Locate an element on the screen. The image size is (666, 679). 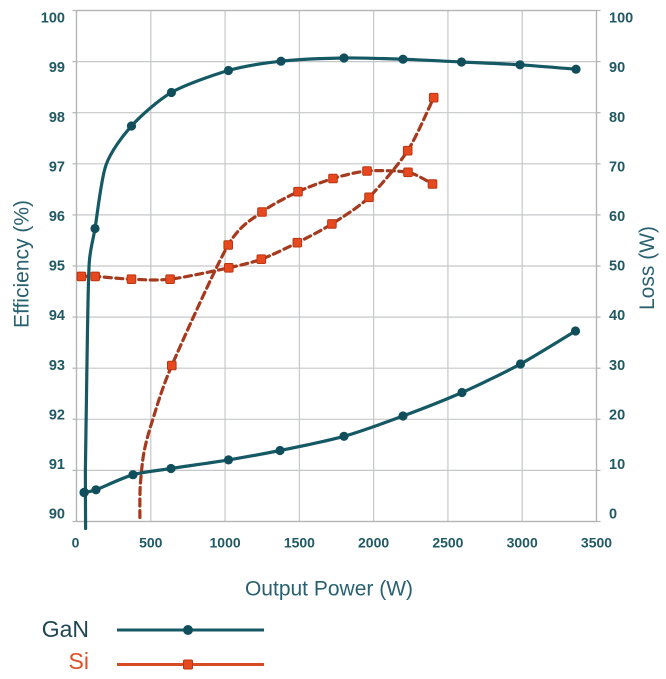
svg-text: Output Power (W) is located at coordinates (329, 589).